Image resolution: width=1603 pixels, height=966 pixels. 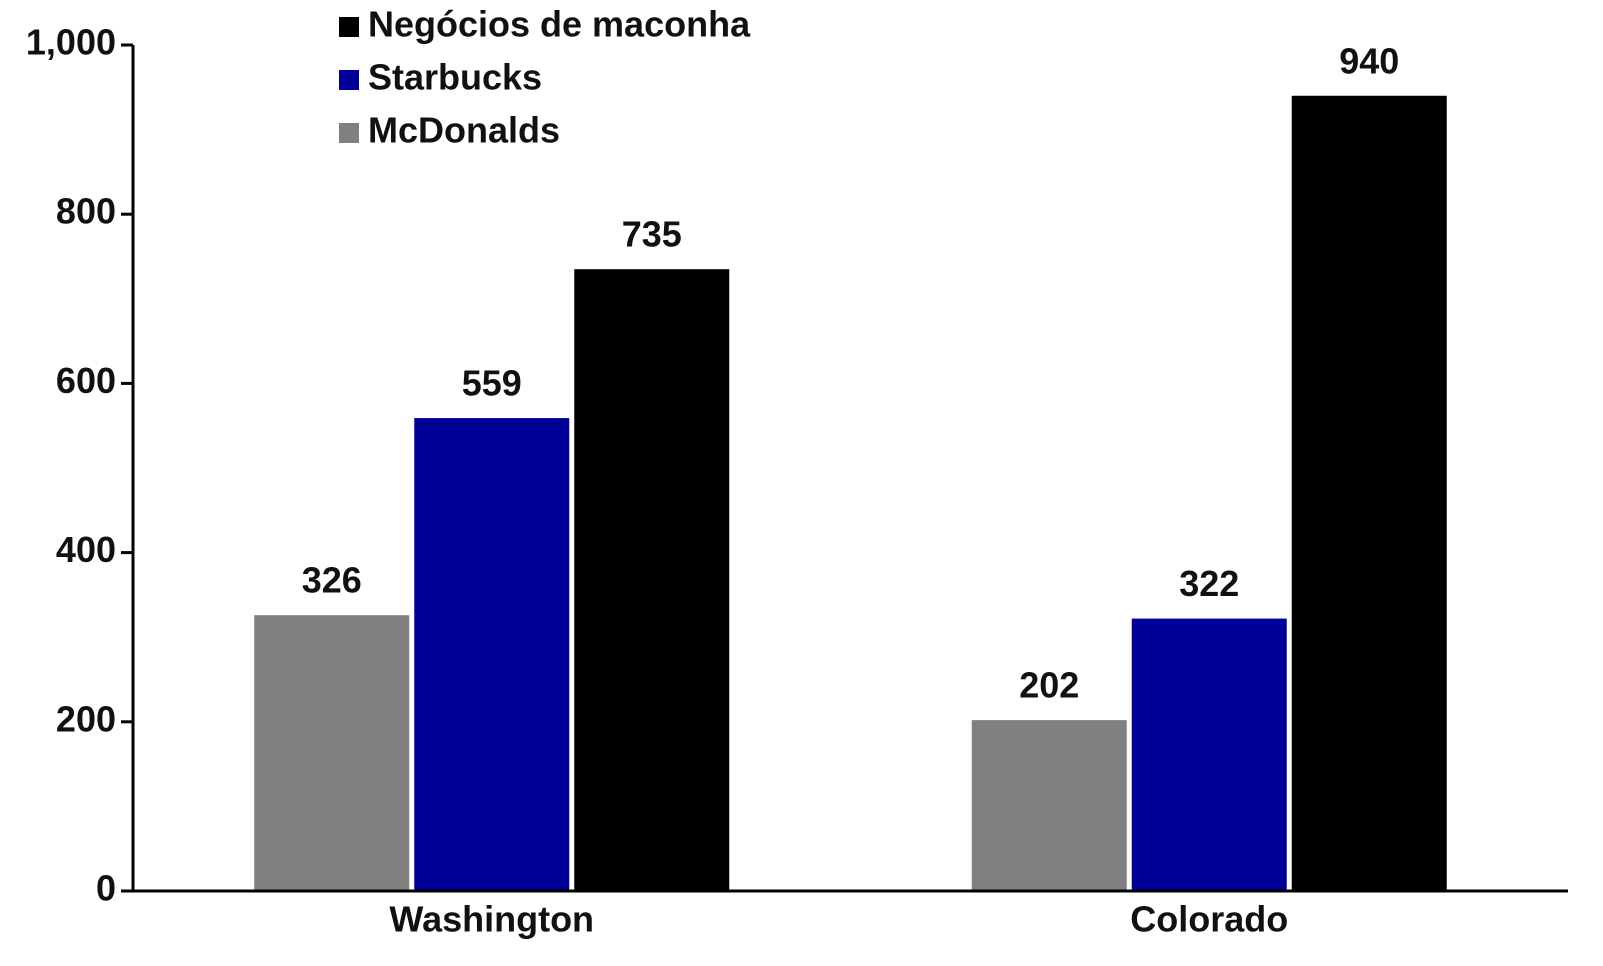 What do you see at coordinates (86, 549) in the screenshot?
I see `y-tick-label: 400` at bounding box center [86, 549].